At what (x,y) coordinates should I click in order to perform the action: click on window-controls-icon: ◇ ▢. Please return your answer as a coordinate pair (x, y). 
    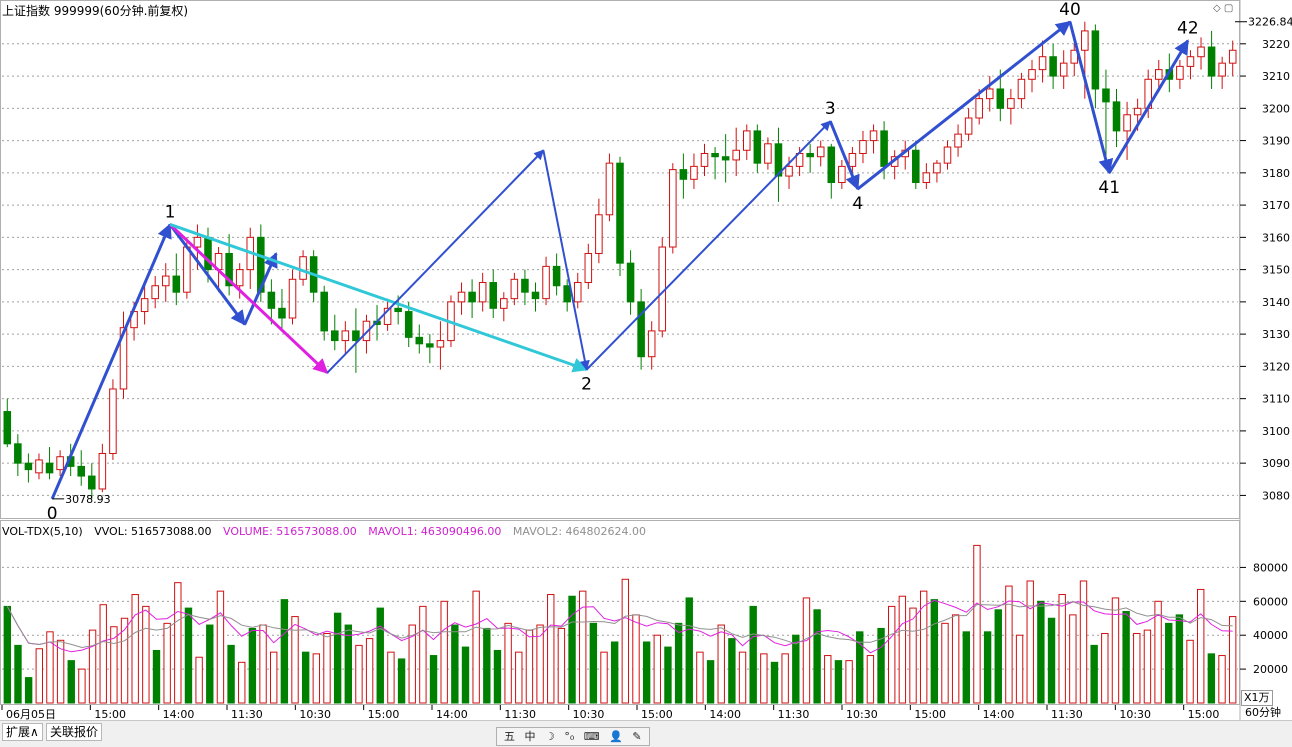
    Looking at the image, I should click on (1223, 8).